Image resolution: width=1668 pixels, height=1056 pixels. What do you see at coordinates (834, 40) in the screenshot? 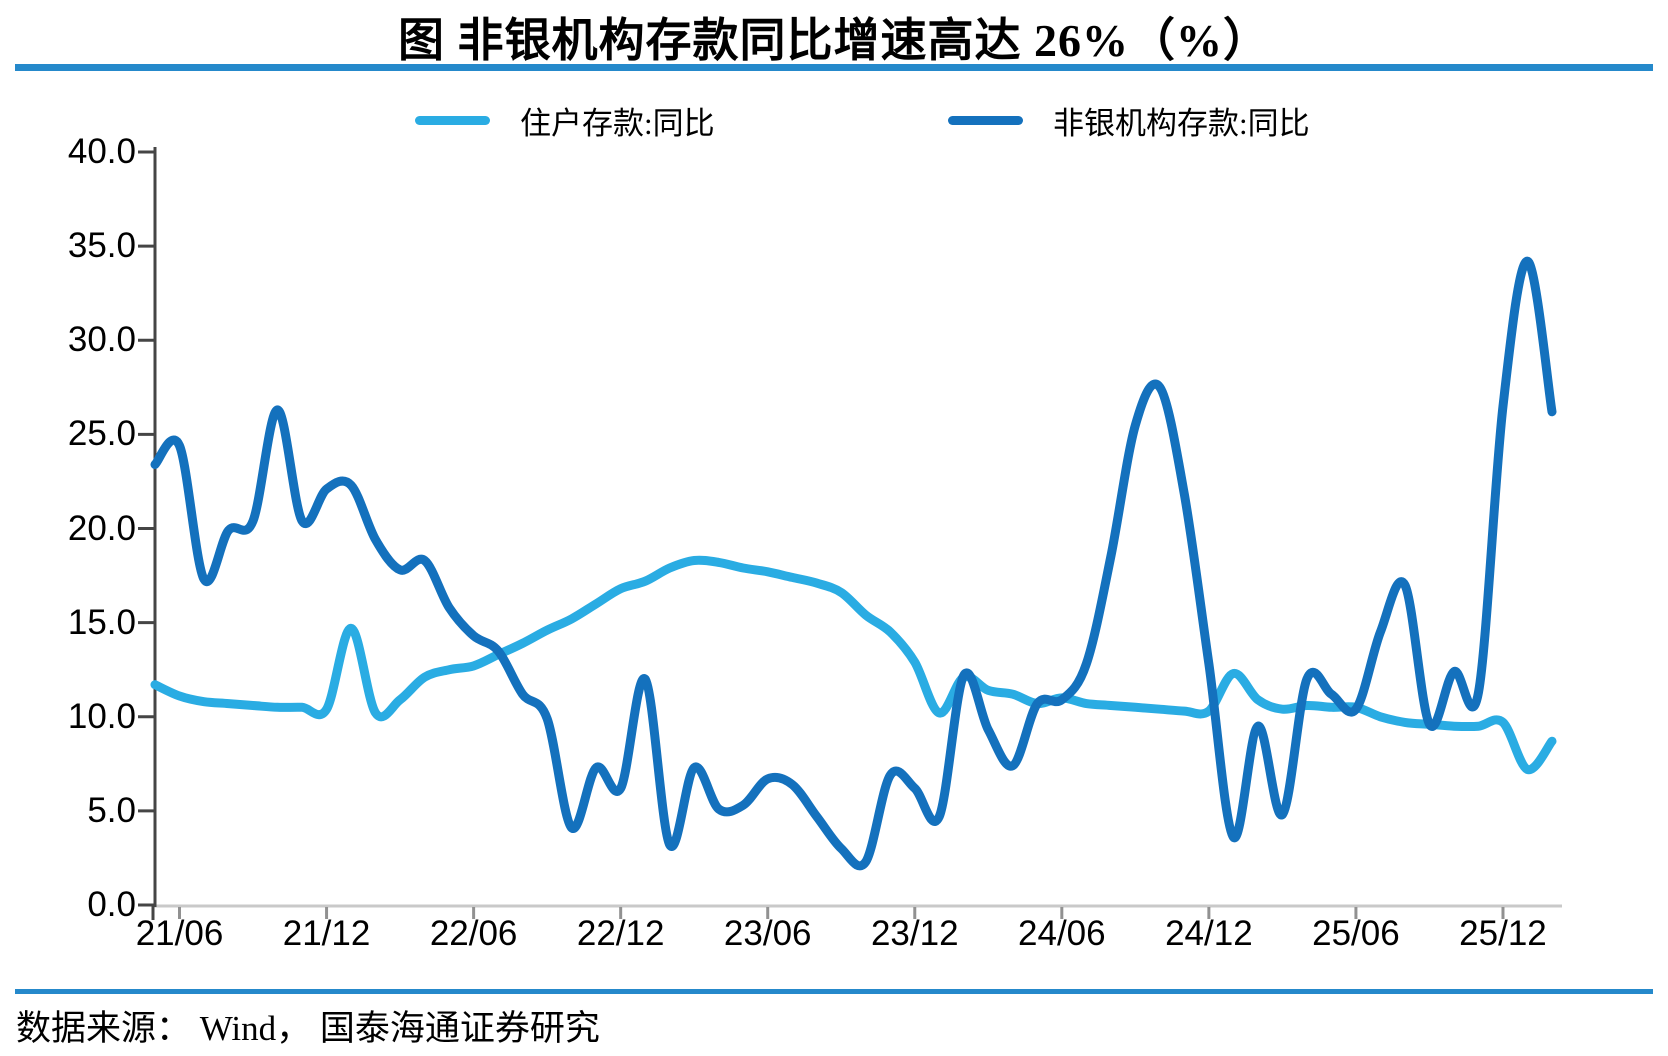
I see `chart-title: 图 非银机构存款同比增速高达 26%（%）` at bounding box center [834, 40].